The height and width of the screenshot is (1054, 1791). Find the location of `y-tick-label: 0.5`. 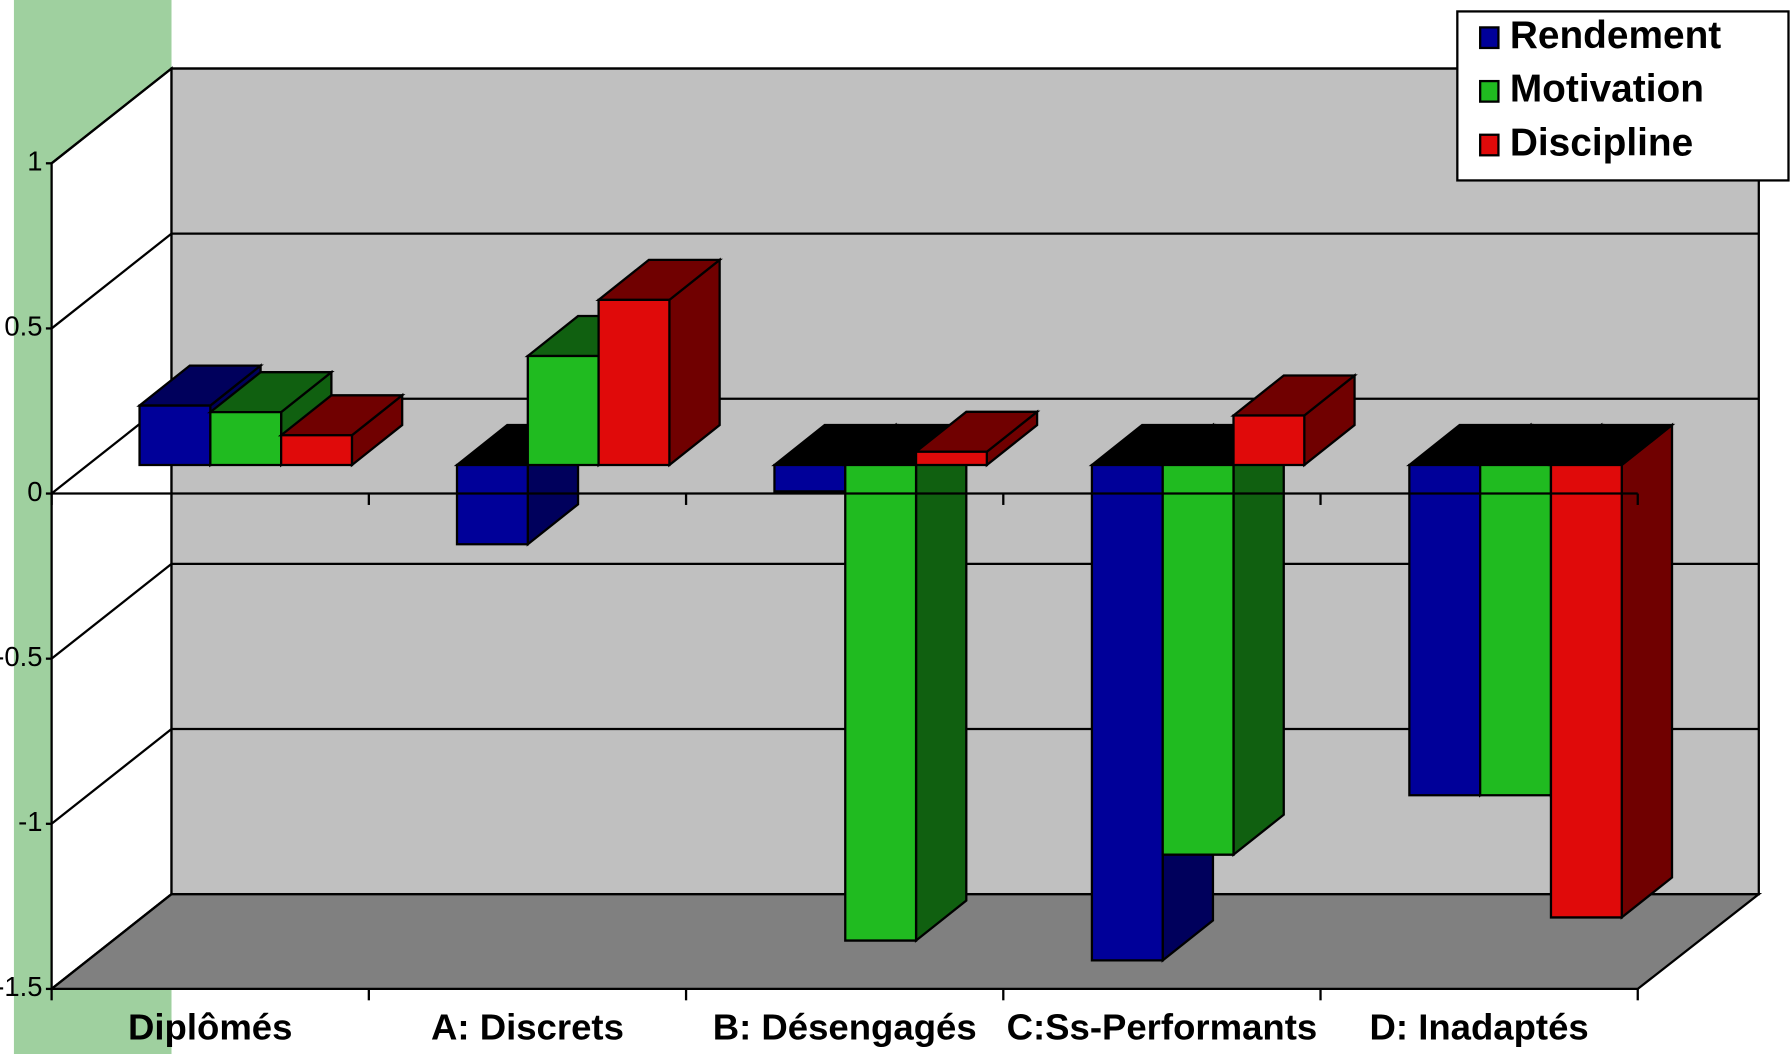

y-tick-label: 0.5 is located at coordinates (23, 326).